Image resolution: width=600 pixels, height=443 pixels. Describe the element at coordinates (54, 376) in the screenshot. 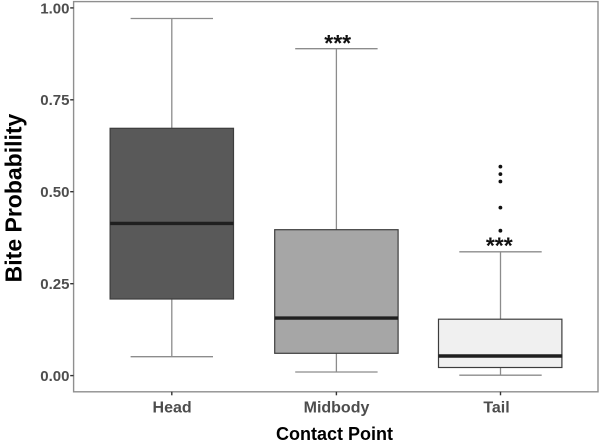

I see `svg-text: 0.00` at that location.